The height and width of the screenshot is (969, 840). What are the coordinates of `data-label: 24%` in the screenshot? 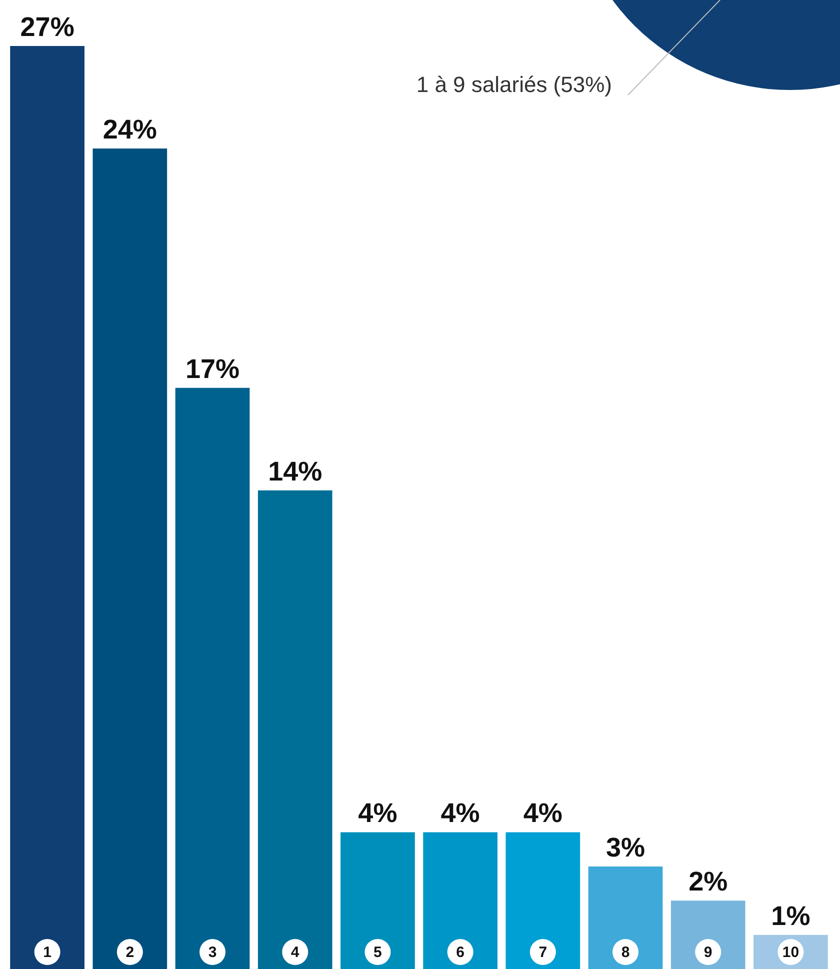 It's located at (129, 129).